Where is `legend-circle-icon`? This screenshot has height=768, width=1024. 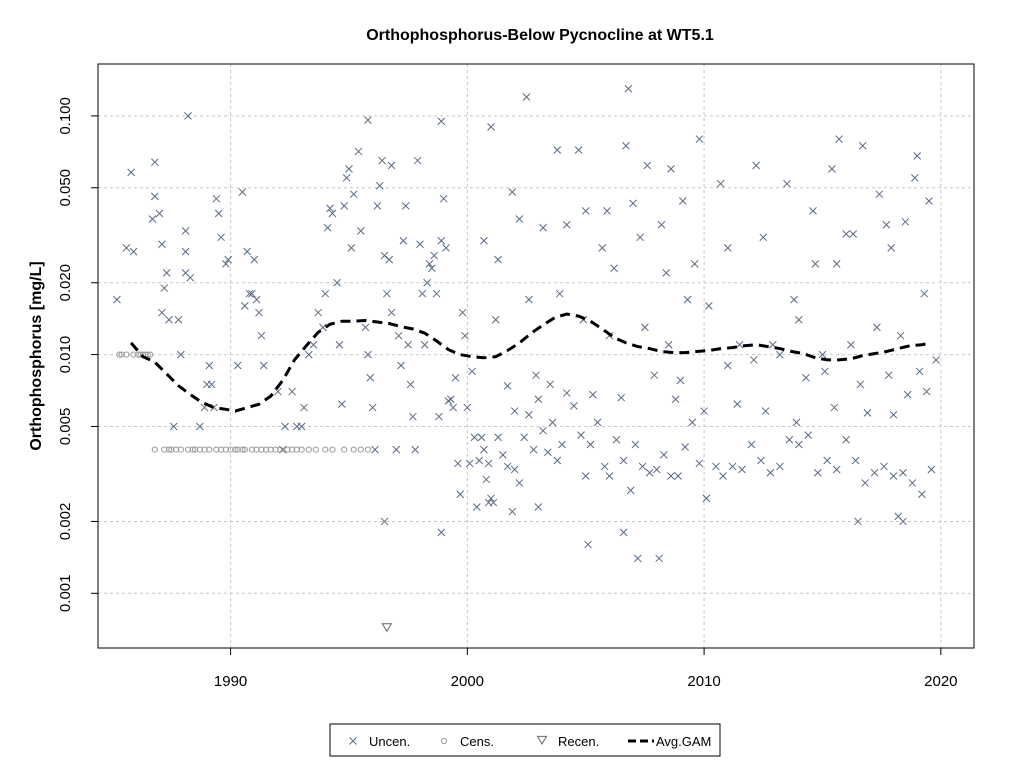
legend-circle-icon is located at coordinates (444, 741).